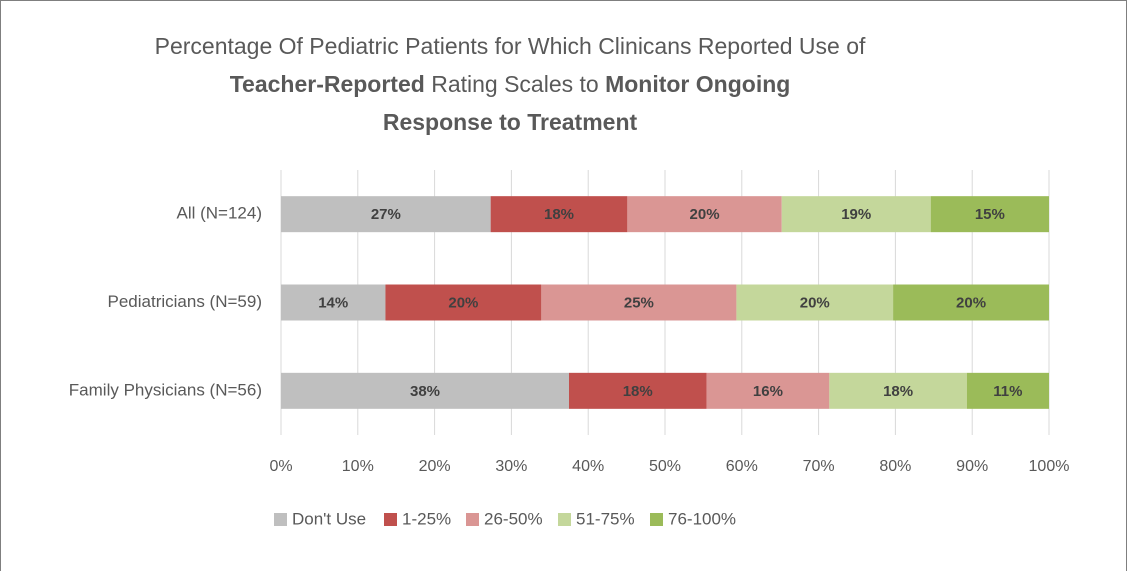  I want to click on x-tick-label: 50%, so click(665, 466).